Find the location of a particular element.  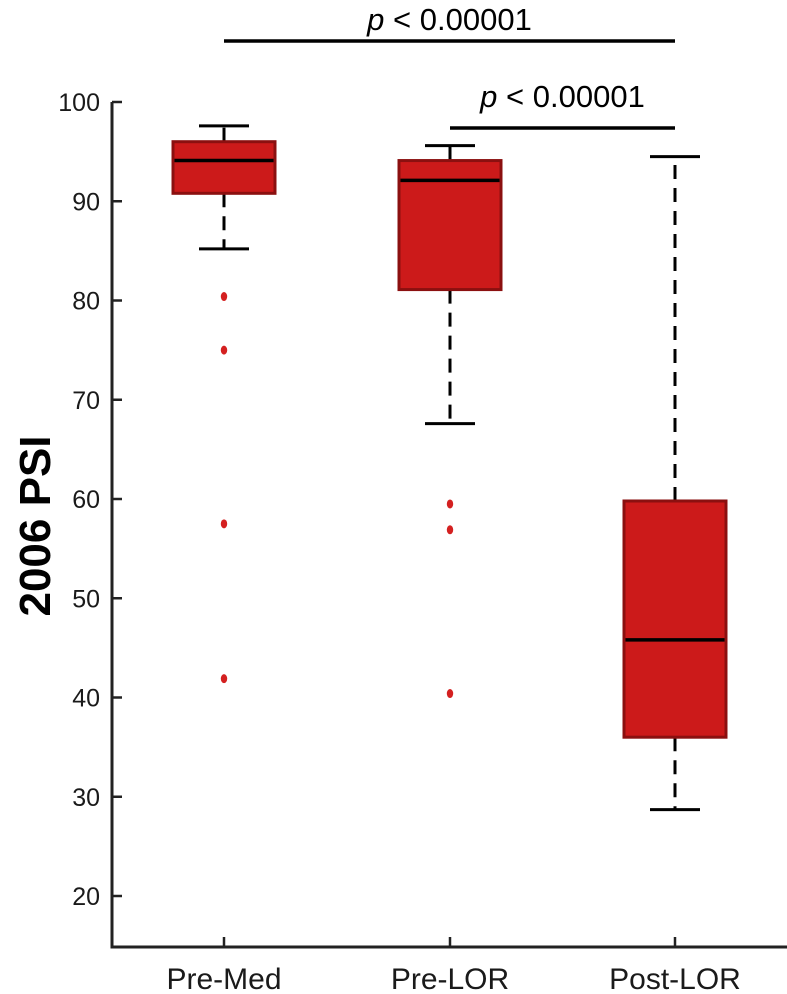

x-tick-label: Pre-Med is located at coordinates (223, 978).